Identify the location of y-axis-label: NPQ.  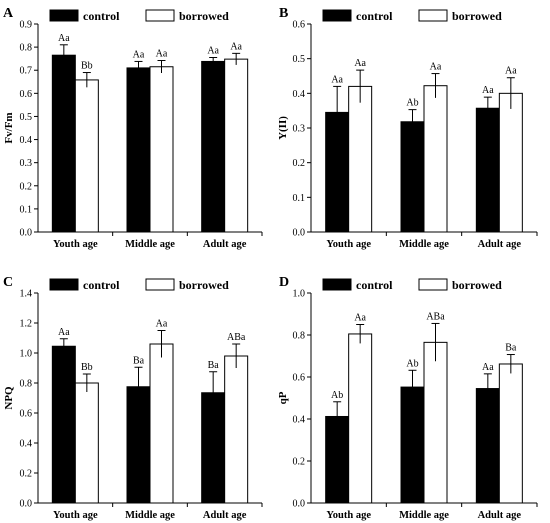
(9, 398).